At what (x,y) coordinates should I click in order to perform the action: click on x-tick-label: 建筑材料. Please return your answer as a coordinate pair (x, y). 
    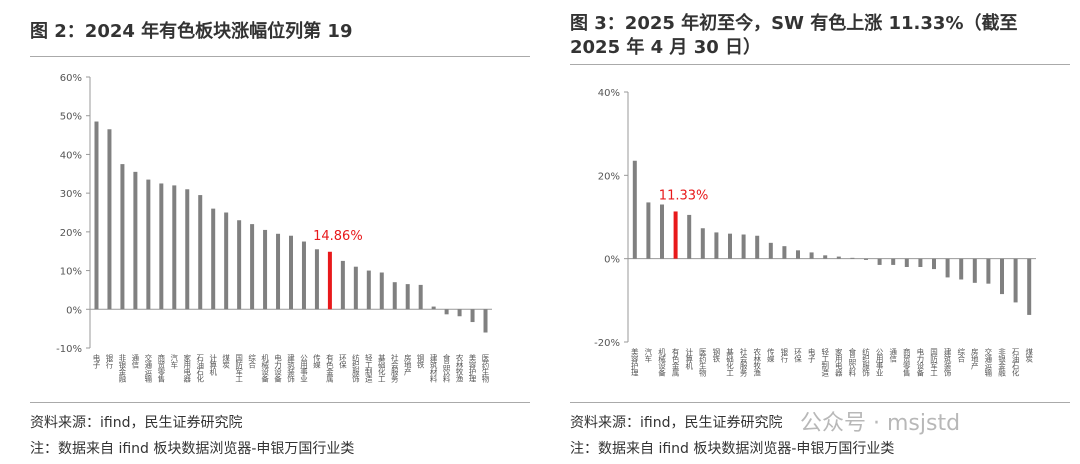
    Looking at the image, I should click on (433, 368).